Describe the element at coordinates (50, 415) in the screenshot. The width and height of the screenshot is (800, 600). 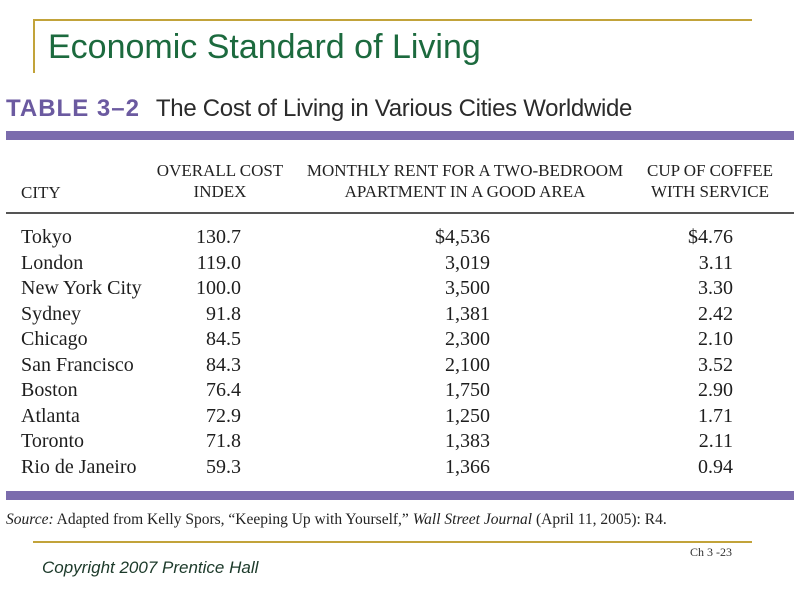
I see `cell-city: Atlanta` at that location.